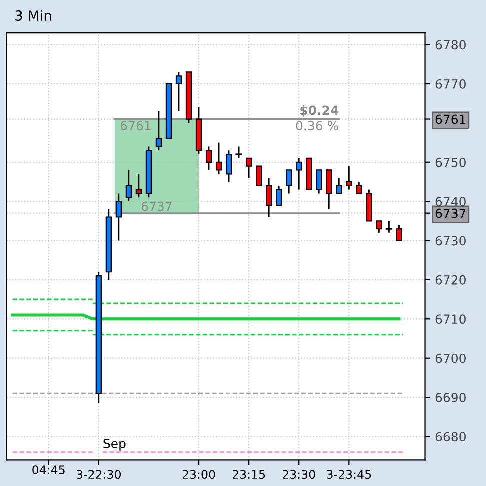 This screenshot has width=486, height=486. What do you see at coordinates (451, 201) in the screenshot?
I see `y-tick-label: 6740` at bounding box center [451, 201].